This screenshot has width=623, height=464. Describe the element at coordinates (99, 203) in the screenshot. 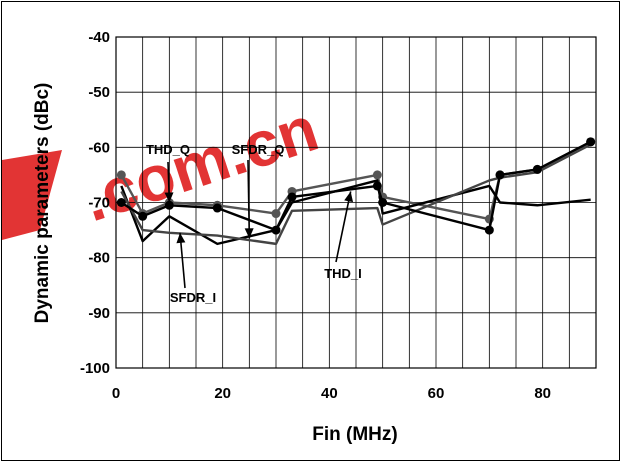

I see `y-tick-label: -70` at that location.